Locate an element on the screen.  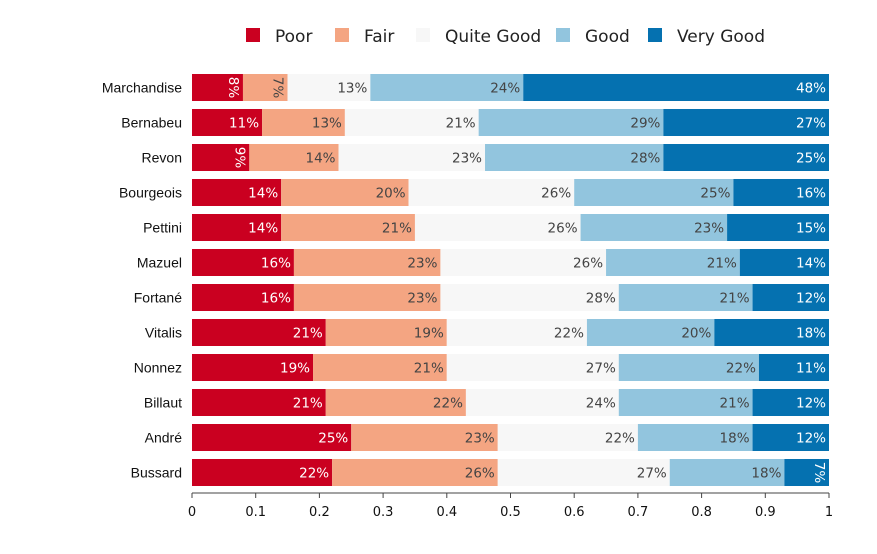
category-label: Billaut is located at coordinates (163, 403).